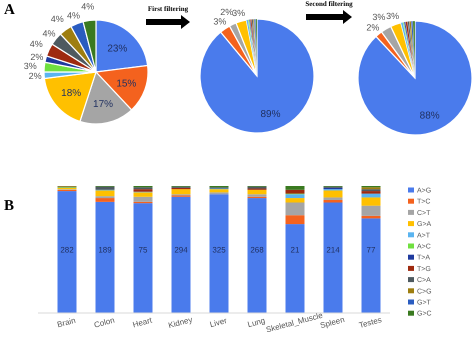 Image resolution: width=474 pixels, height=348 pixels. I want to click on x-tick-label: Liver, so click(218, 323).